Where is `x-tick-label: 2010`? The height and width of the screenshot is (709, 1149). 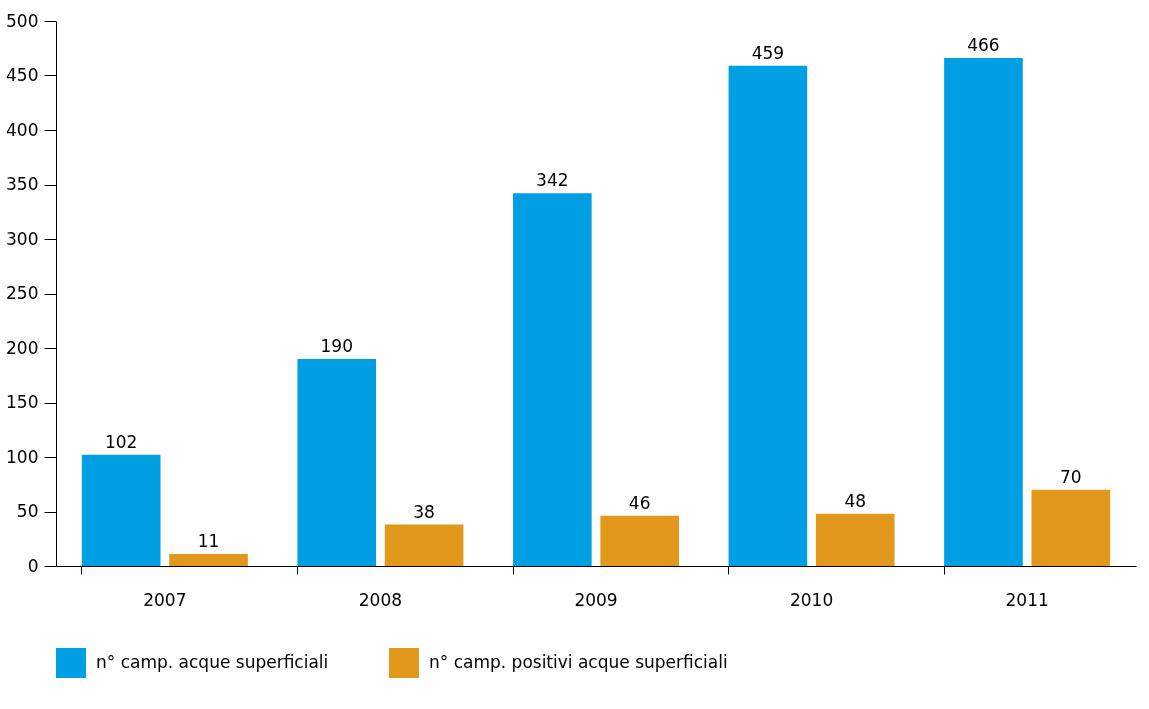
x-tick-label: 2010 is located at coordinates (811, 599).